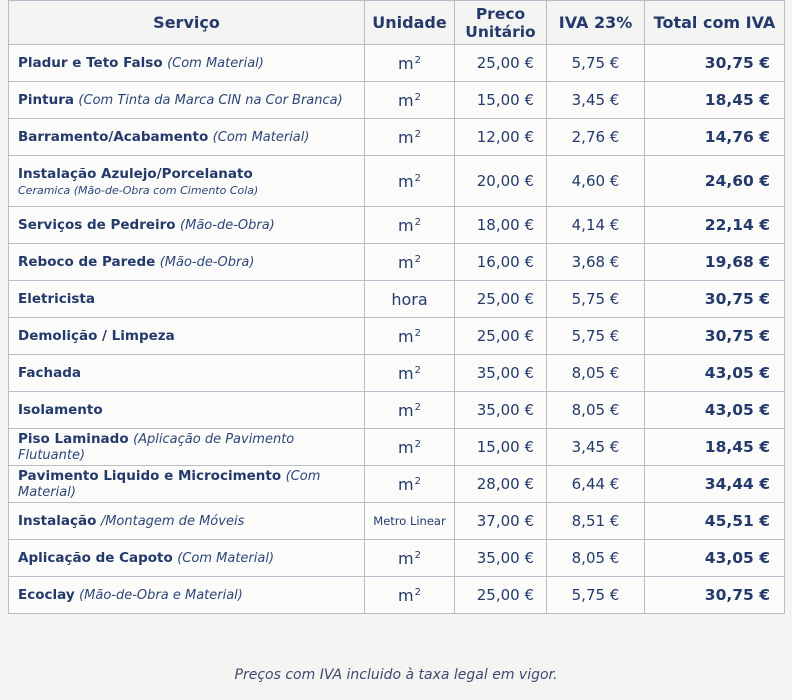  Describe the element at coordinates (186, 22) in the screenshot. I see `header-service: Serviço` at that location.